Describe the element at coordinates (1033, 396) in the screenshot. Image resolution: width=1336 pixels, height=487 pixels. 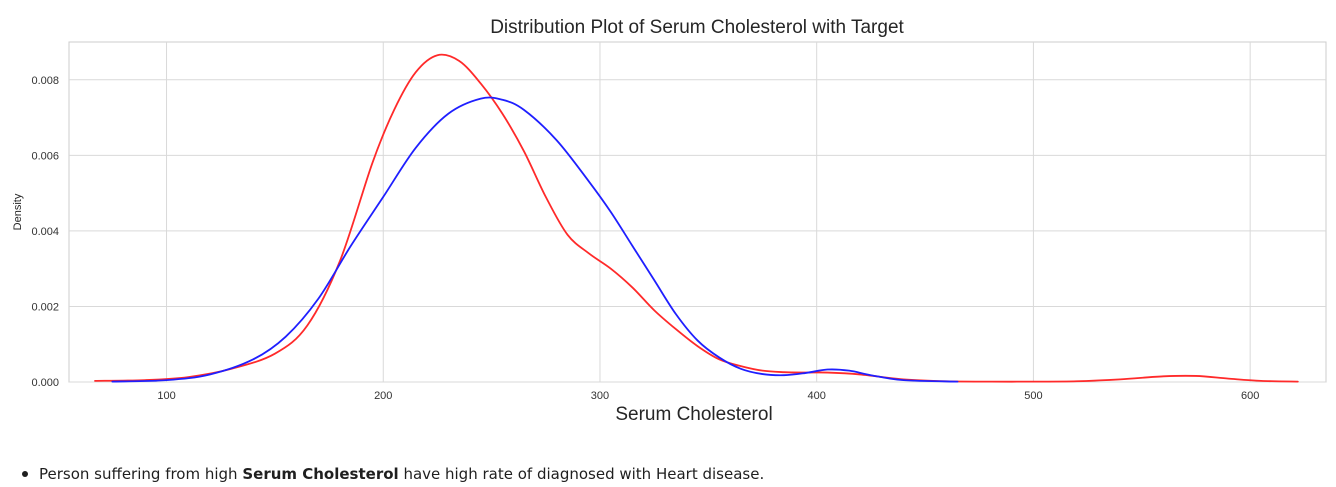
I see `x-tick-label: 500` at that location.